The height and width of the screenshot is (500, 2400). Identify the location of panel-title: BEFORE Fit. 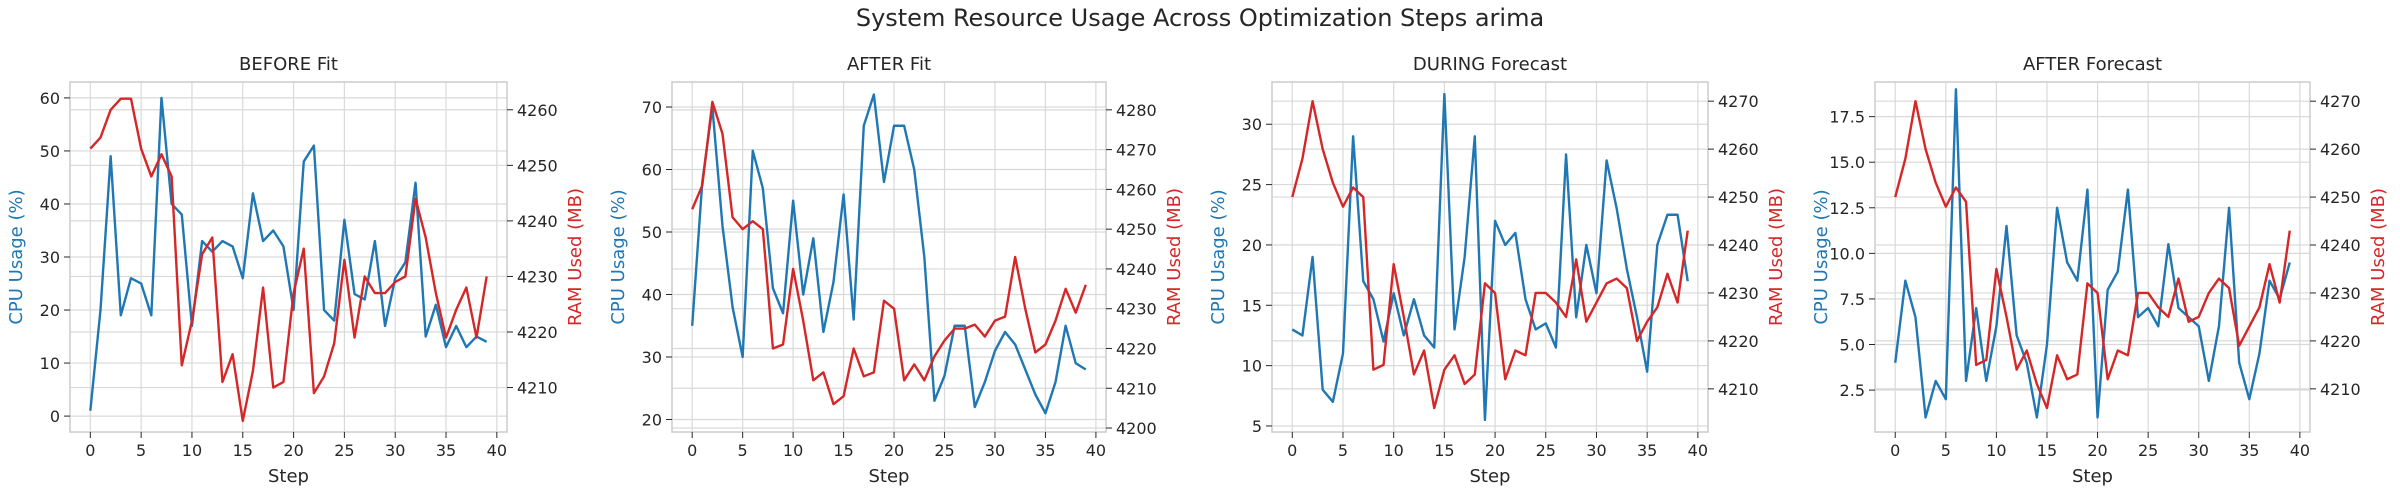
(288, 64).